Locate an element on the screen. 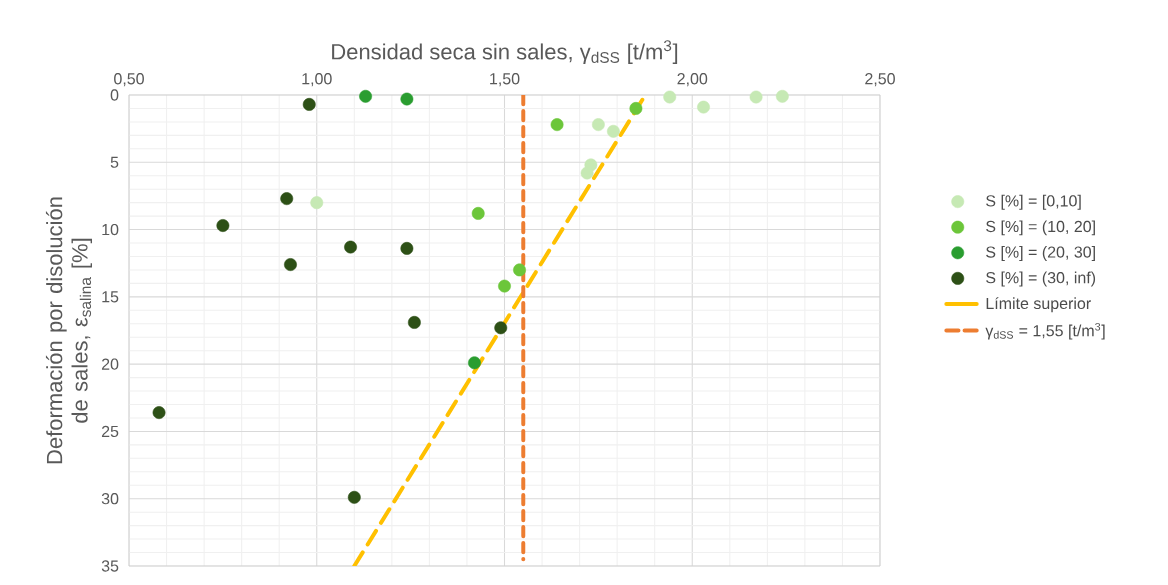 Image resolution: width=1168 pixels, height=585 pixels. y-tick-label: 30 is located at coordinates (110, 499).